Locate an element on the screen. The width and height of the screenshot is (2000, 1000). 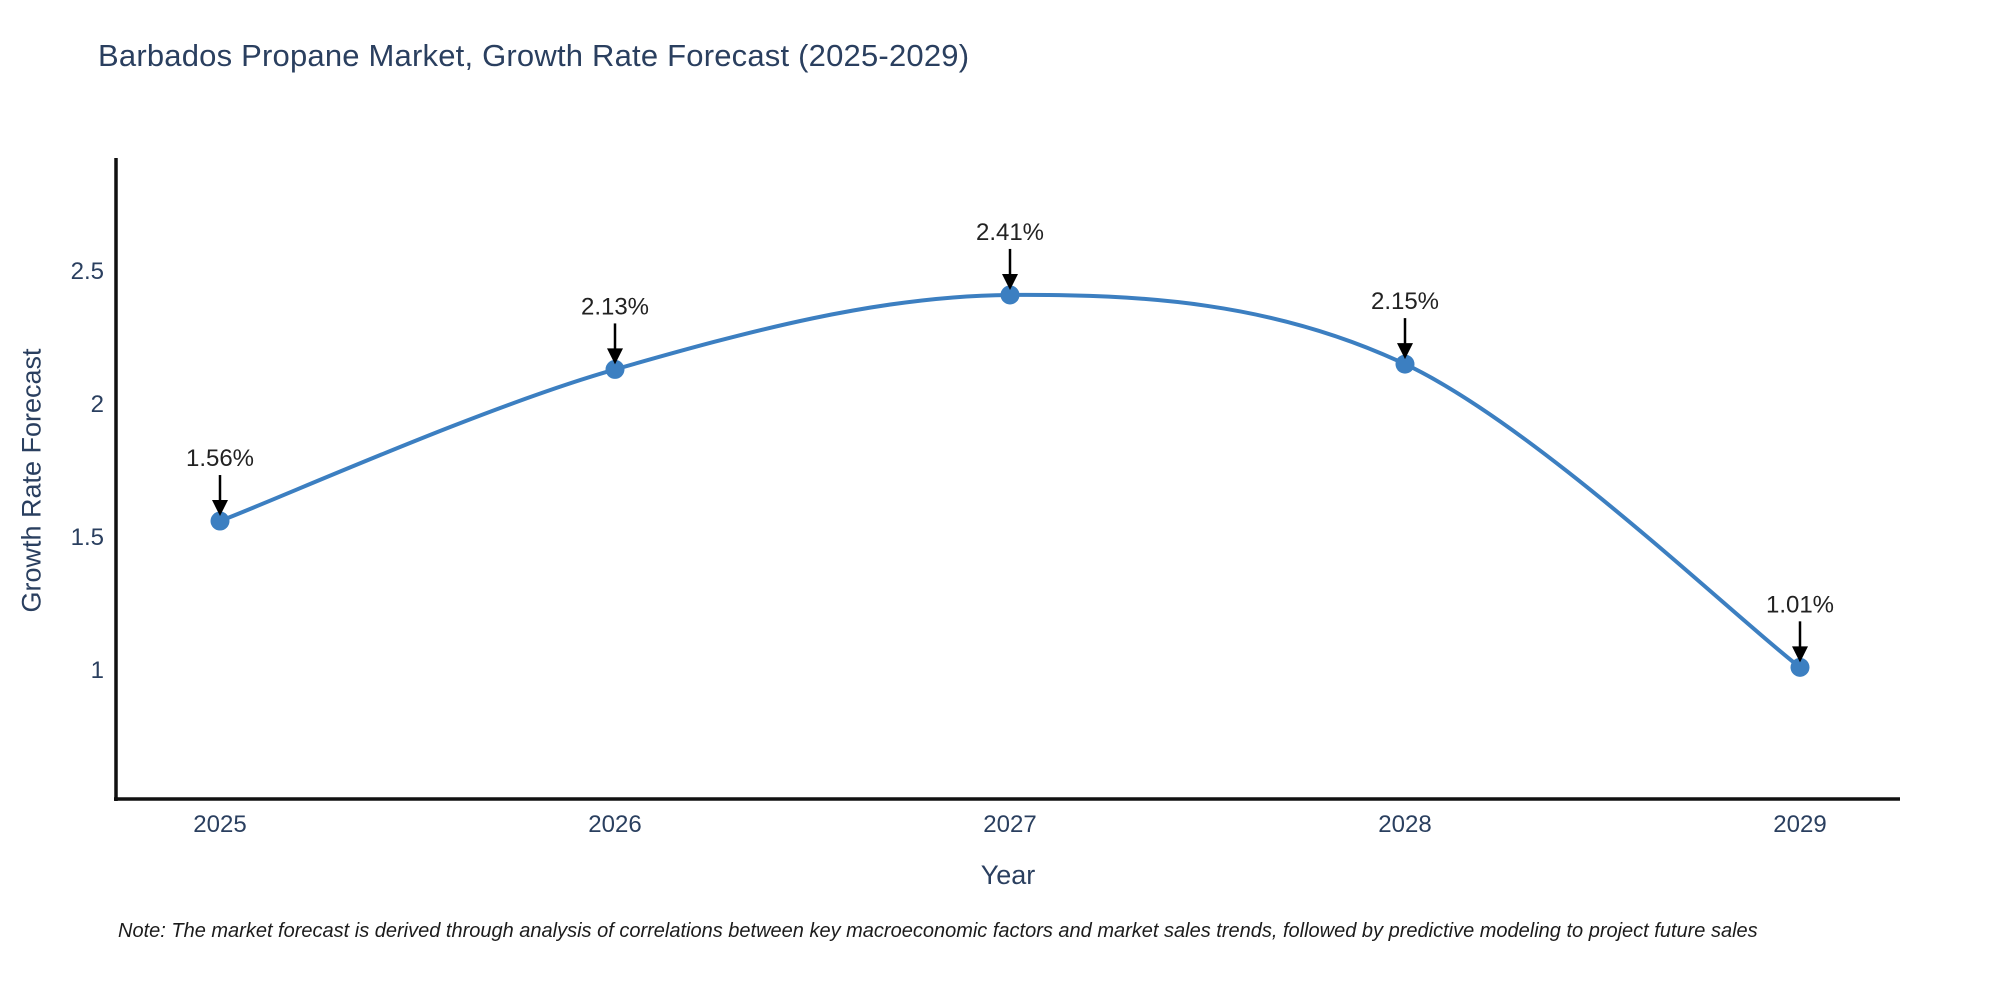
x-tick-label: 2025 is located at coordinates (219, 824).